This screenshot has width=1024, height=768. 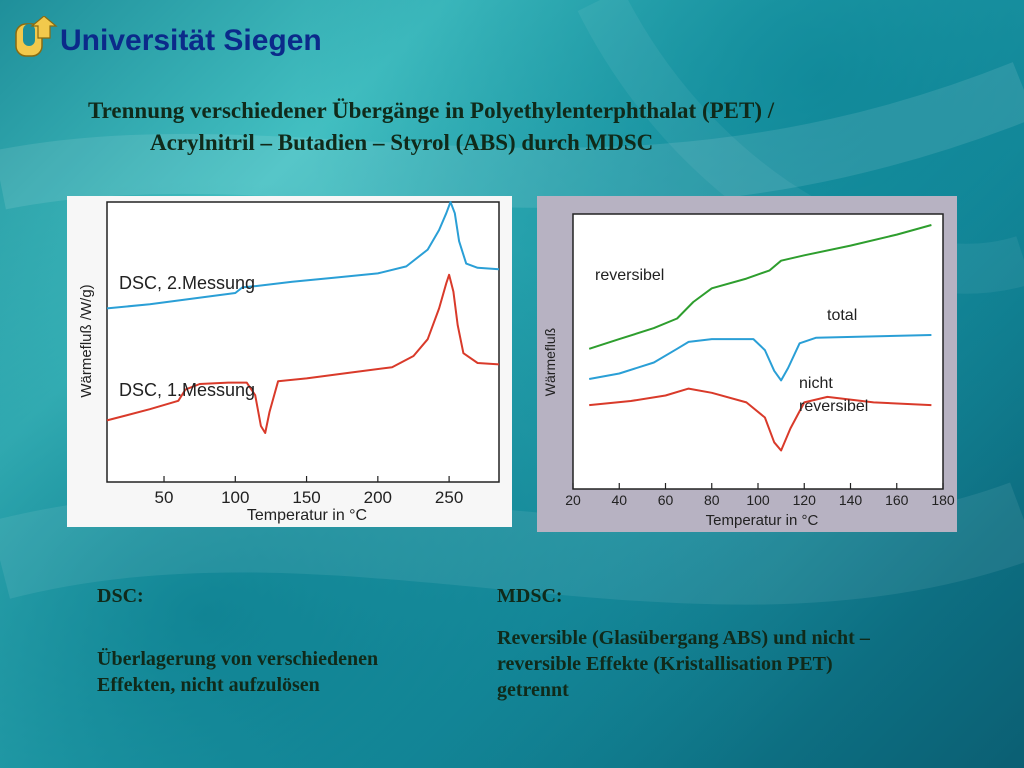 I want to click on mdsc-annotation-reversibel-2: reversibel, so click(x=833, y=406).